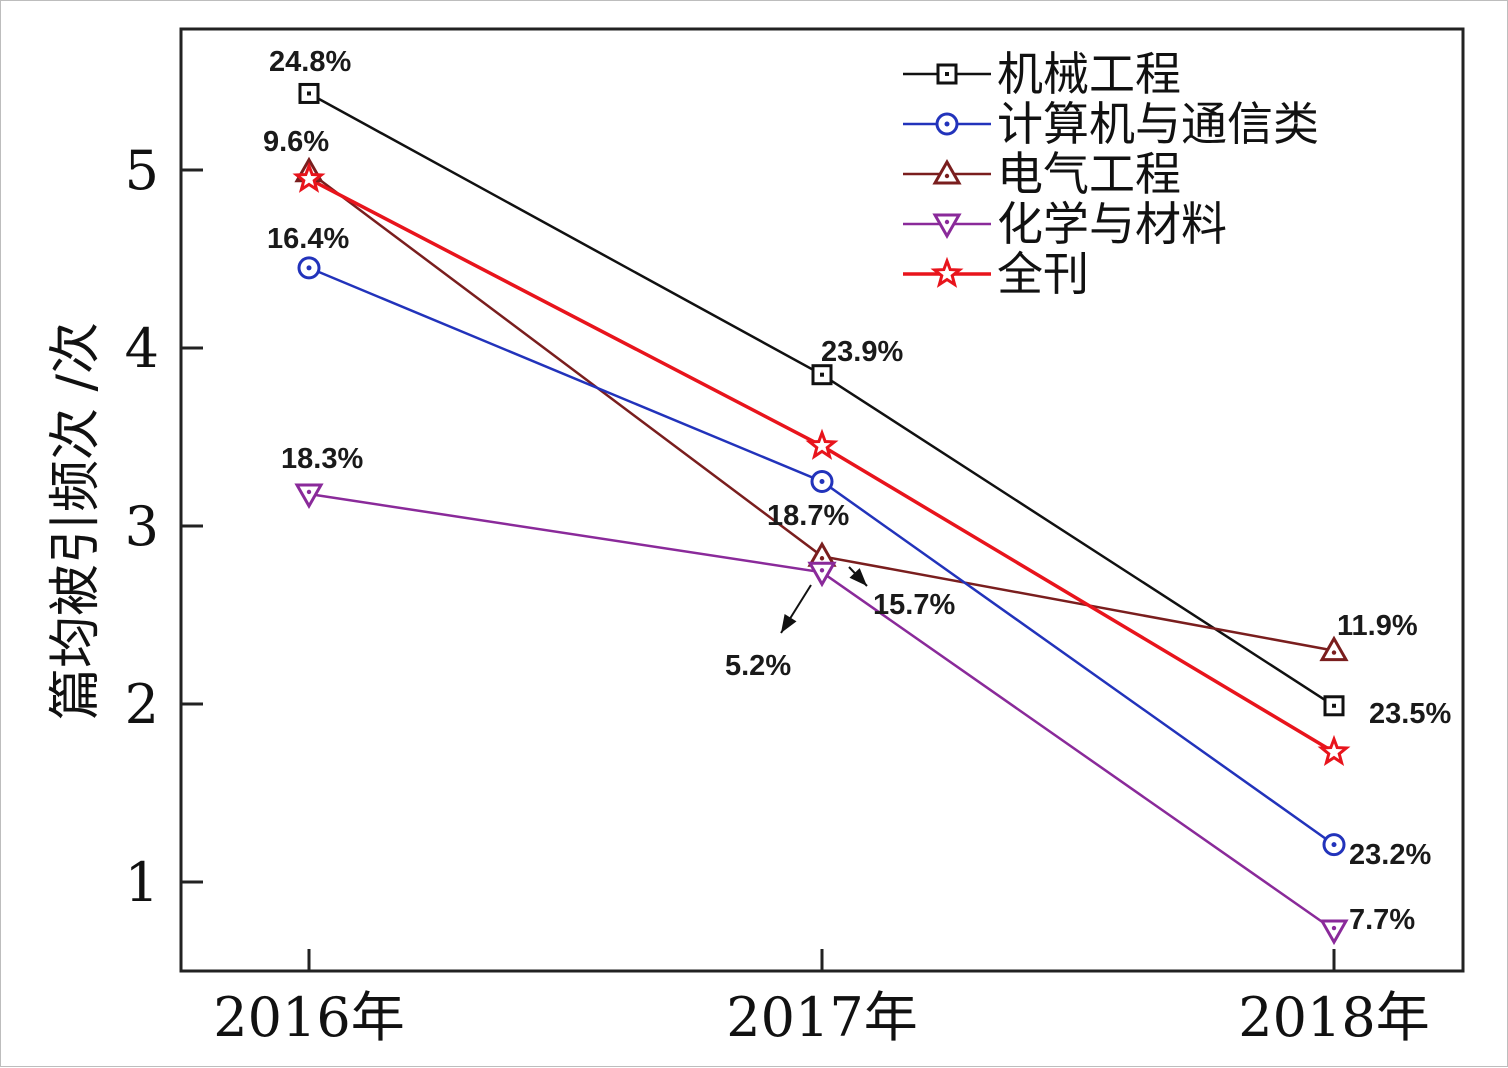 The height and width of the screenshot is (1068, 1508). I want to click on data-label-s4-p1: 18.3%, so click(322, 459).